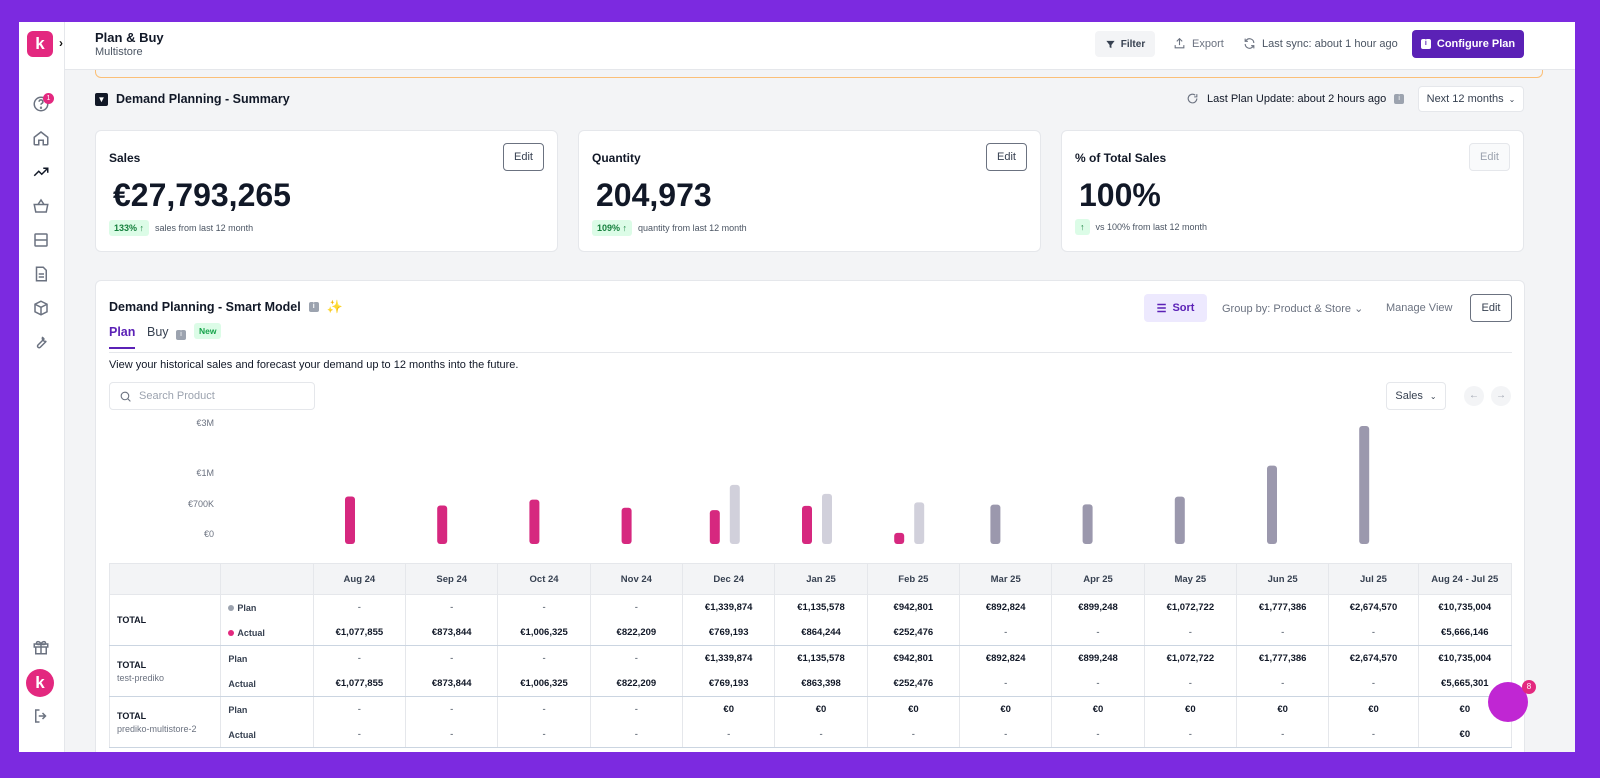  I want to click on gift-icon, so click(41, 647).